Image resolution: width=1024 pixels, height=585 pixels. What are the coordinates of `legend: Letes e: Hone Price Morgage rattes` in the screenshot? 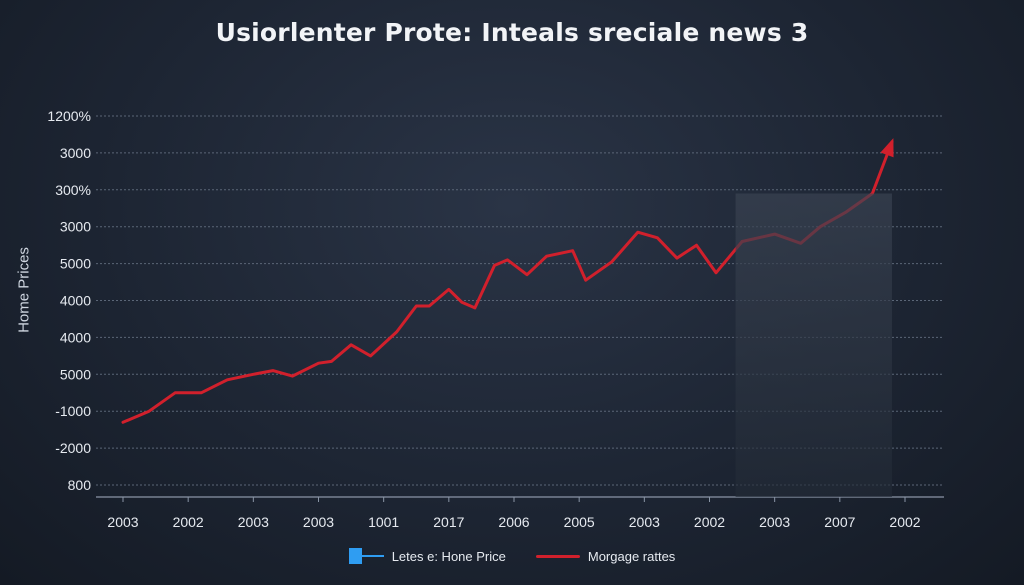 It's located at (512, 556).